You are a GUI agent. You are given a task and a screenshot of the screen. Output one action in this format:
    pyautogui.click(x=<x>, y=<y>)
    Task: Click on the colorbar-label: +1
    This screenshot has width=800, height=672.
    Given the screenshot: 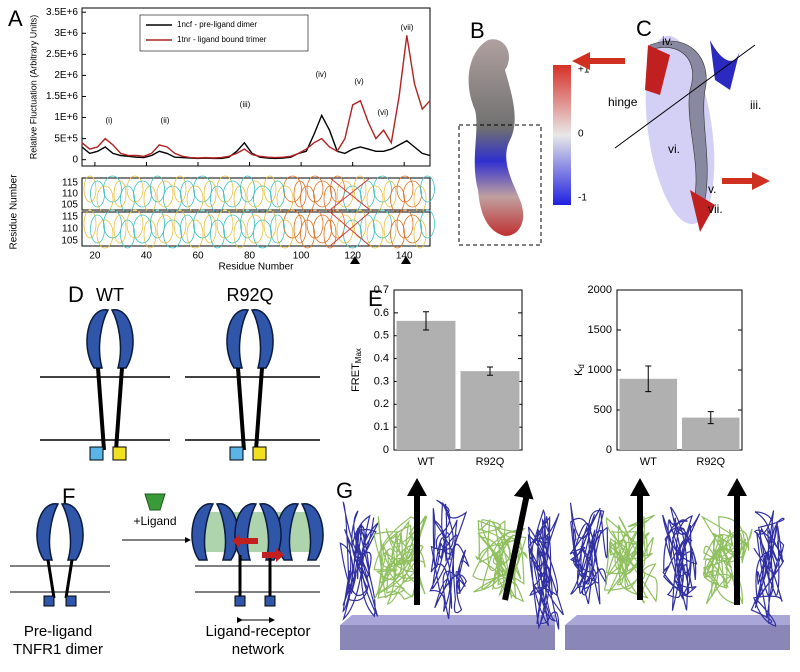 What is the action you would take?
    pyautogui.click(x=584, y=70)
    